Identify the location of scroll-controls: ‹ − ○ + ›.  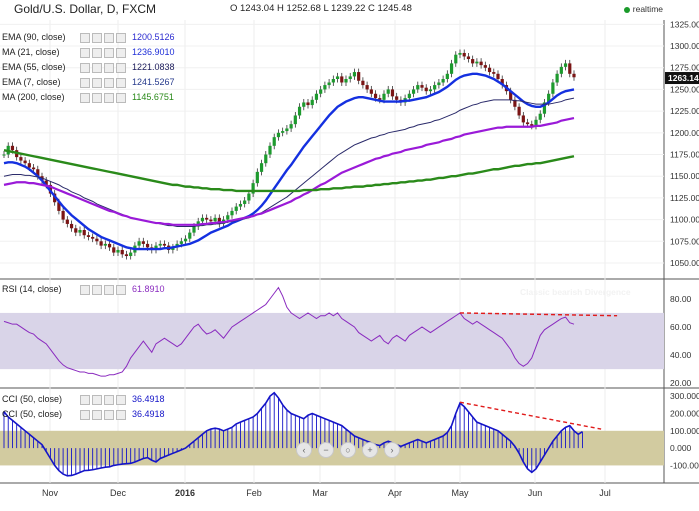
(351, 450).